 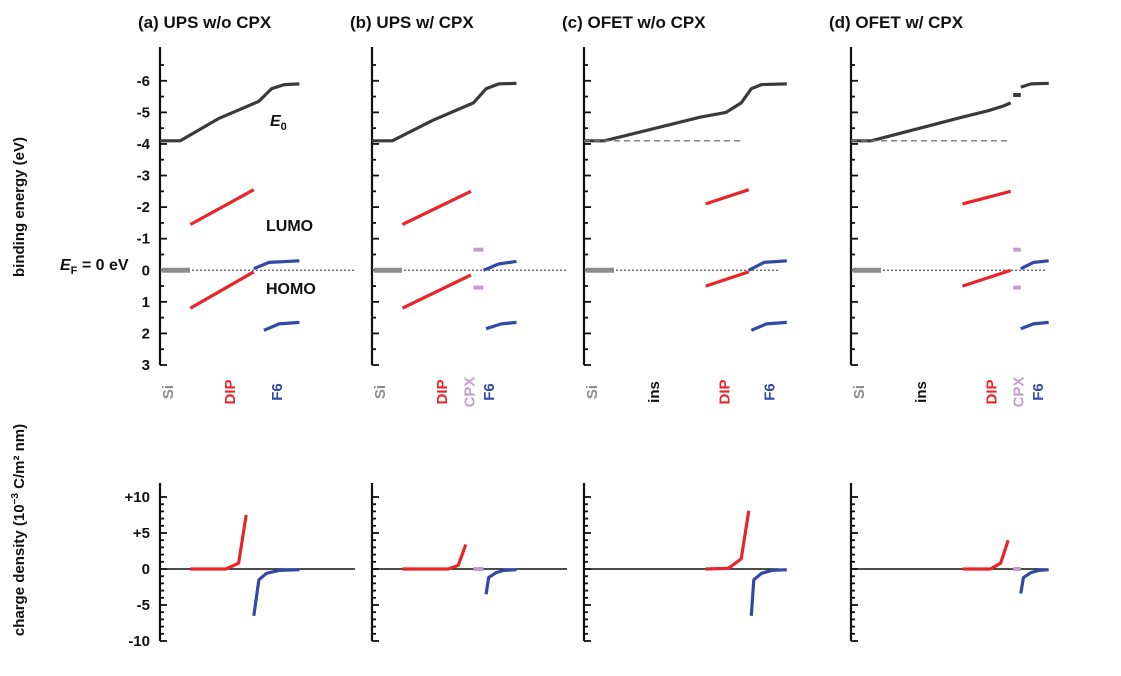 I want to click on lumo-label: LUMO, so click(x=289, y=226).